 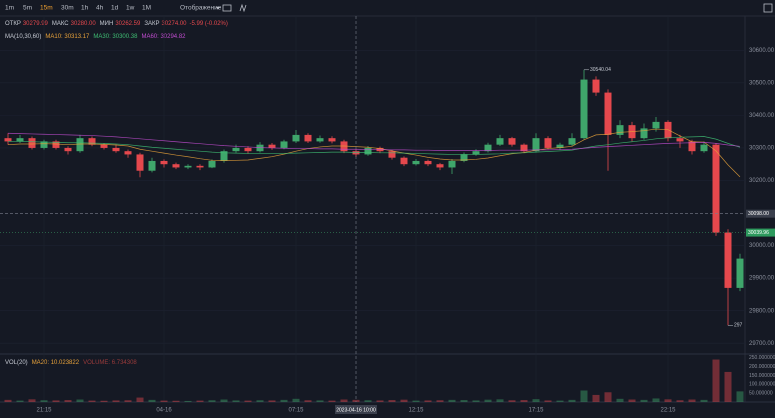 What do you see at coordinates (668, 411) in the screenshot?
I see `x-tick-label: 22:15` at bounding box center [668, 411].